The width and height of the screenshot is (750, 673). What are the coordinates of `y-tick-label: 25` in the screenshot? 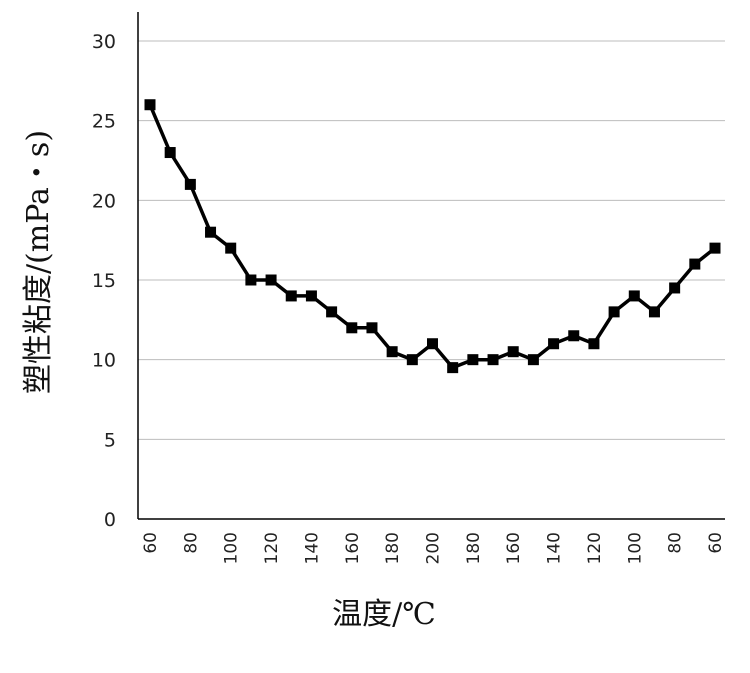 It's located at (104, 122).